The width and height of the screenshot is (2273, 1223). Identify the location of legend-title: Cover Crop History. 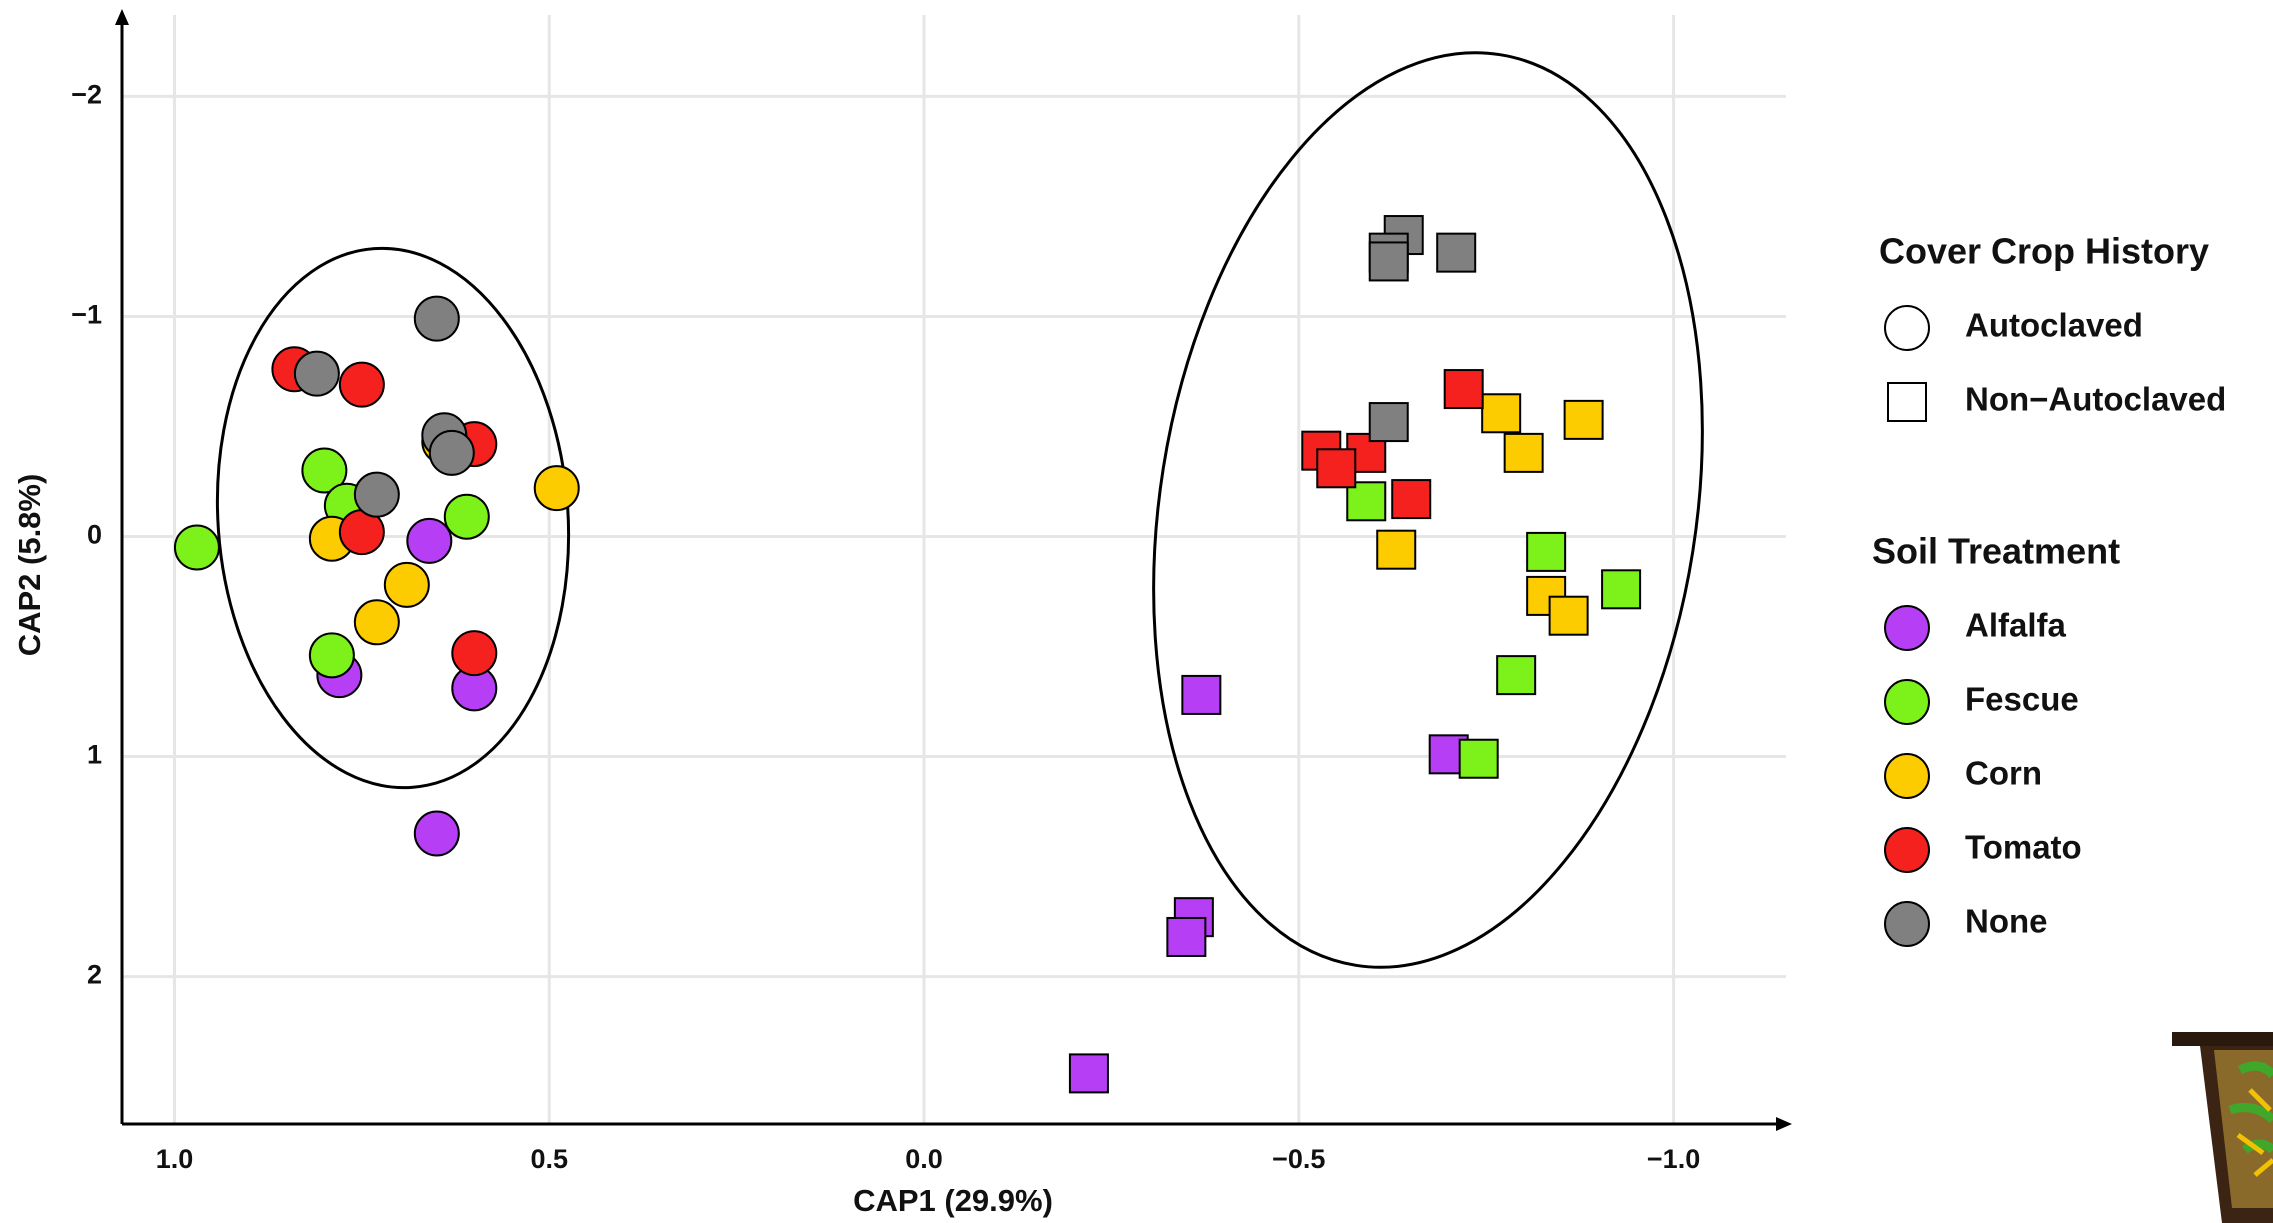
(2044, 251).